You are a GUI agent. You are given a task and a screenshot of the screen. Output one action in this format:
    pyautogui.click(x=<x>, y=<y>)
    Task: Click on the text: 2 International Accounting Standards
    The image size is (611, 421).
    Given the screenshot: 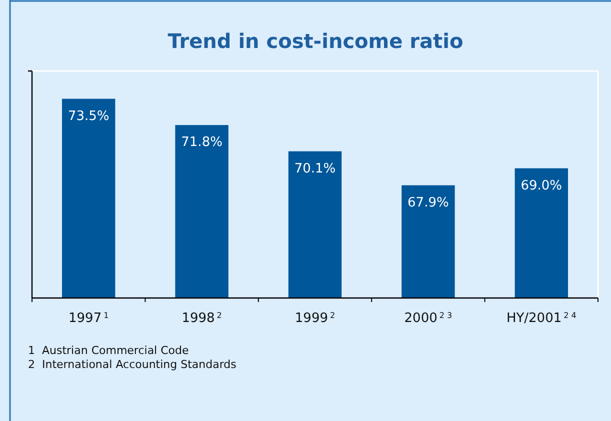 What is the action you would take?
    pyautogui.click(x=132, y=364)
    